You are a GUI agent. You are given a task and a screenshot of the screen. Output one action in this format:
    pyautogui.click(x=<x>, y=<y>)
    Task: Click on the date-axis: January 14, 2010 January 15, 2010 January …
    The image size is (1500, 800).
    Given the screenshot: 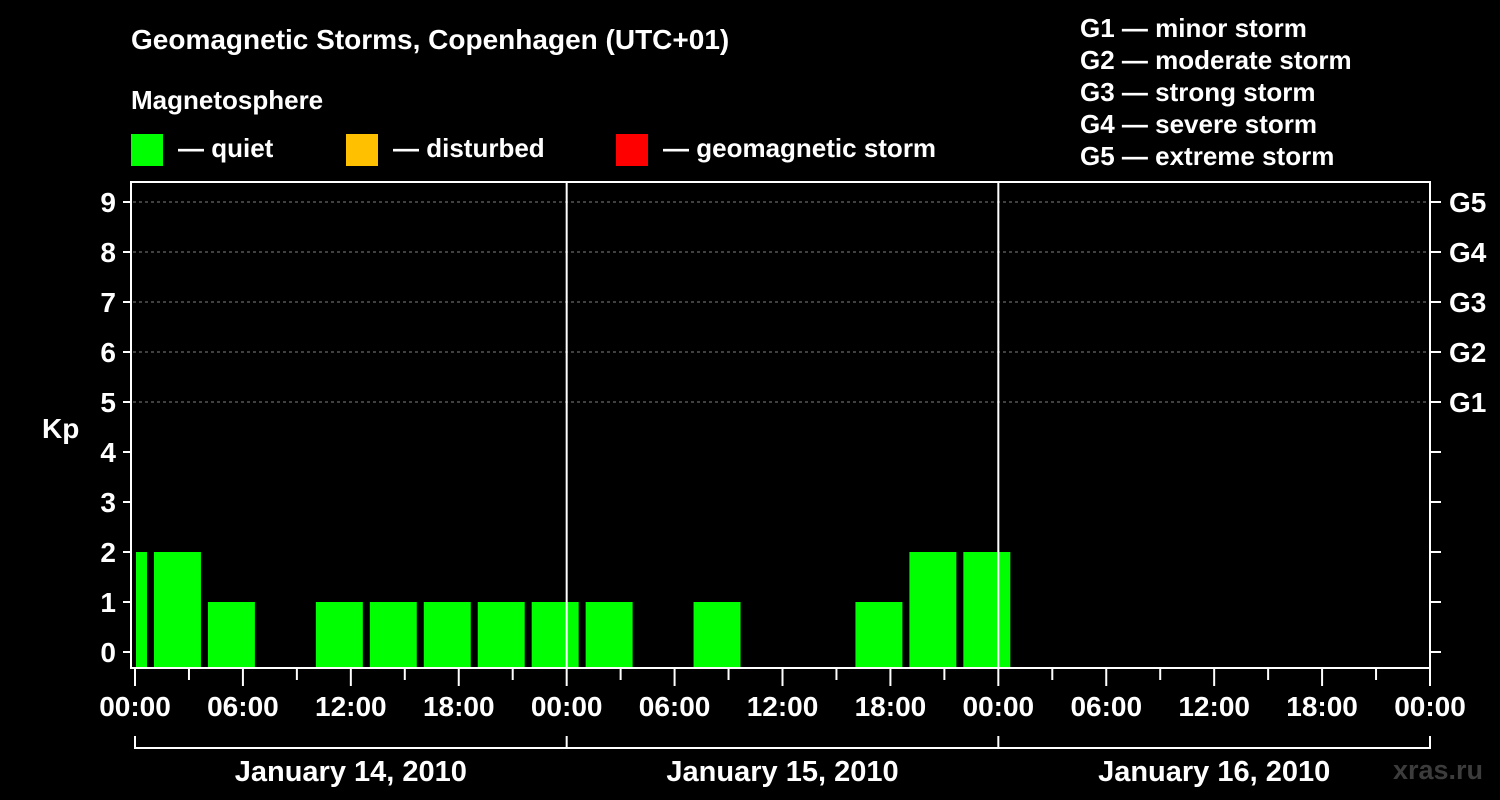 What is the action you would take?
    pyautogui.click(x=782, y=762)
    